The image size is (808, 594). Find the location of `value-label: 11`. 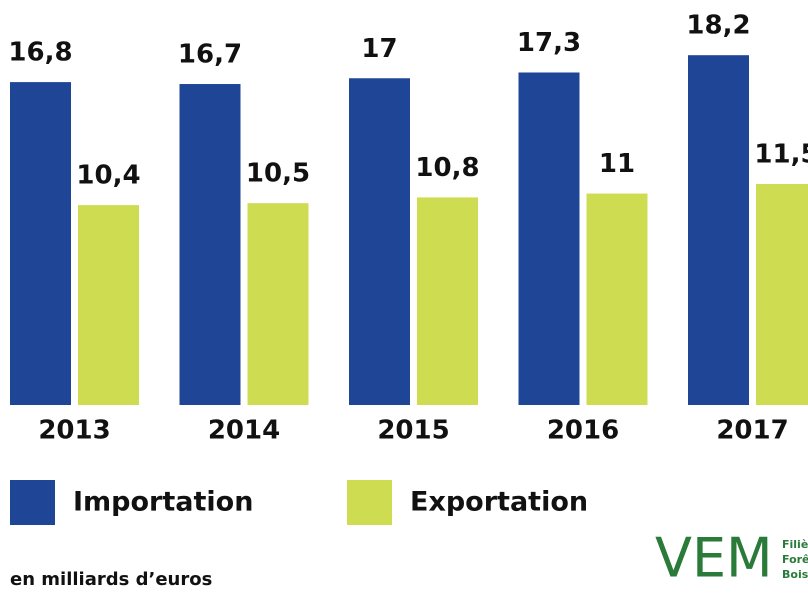

value-label: 11 is located at coordinates (617, 164).